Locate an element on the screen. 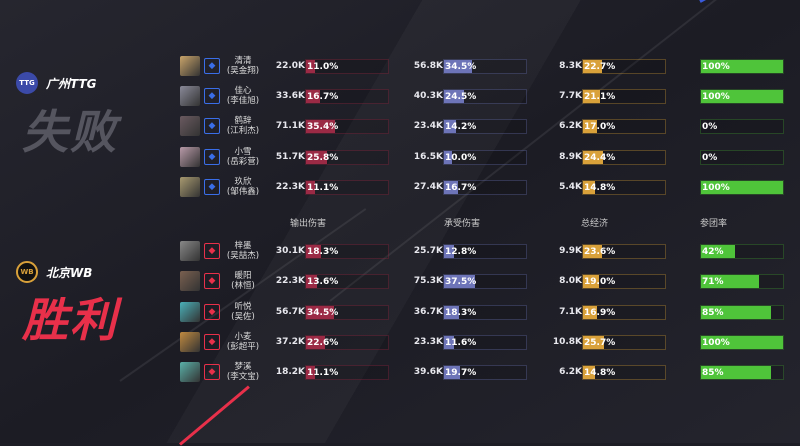 Image resolution: width=800 pixels, height=446 pixels. damage-percent: 25.8% is located at coordinates (323, 158).